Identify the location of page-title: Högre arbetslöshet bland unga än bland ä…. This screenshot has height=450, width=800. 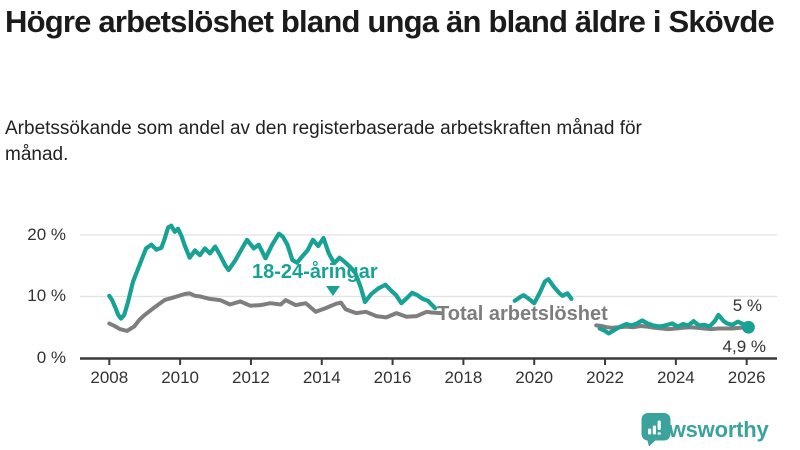
(390, 21).